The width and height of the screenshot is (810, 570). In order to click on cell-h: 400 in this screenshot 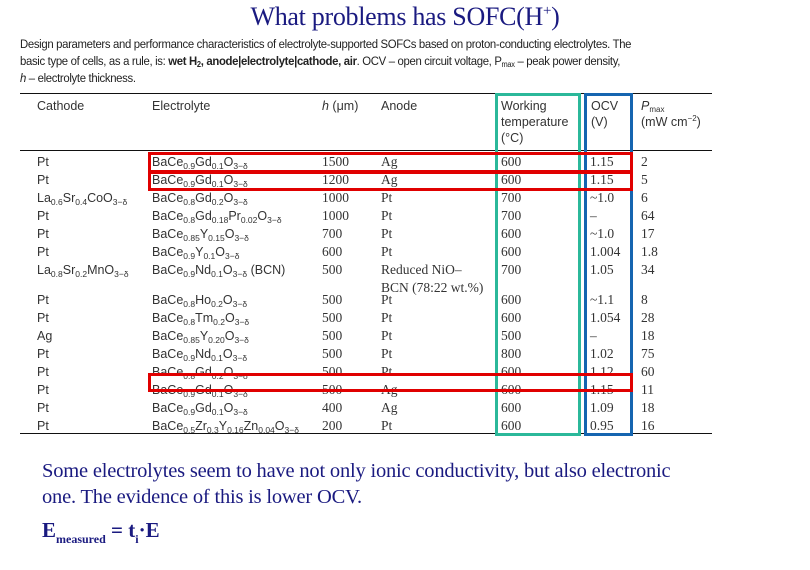, I will do `click(332, 407)`.